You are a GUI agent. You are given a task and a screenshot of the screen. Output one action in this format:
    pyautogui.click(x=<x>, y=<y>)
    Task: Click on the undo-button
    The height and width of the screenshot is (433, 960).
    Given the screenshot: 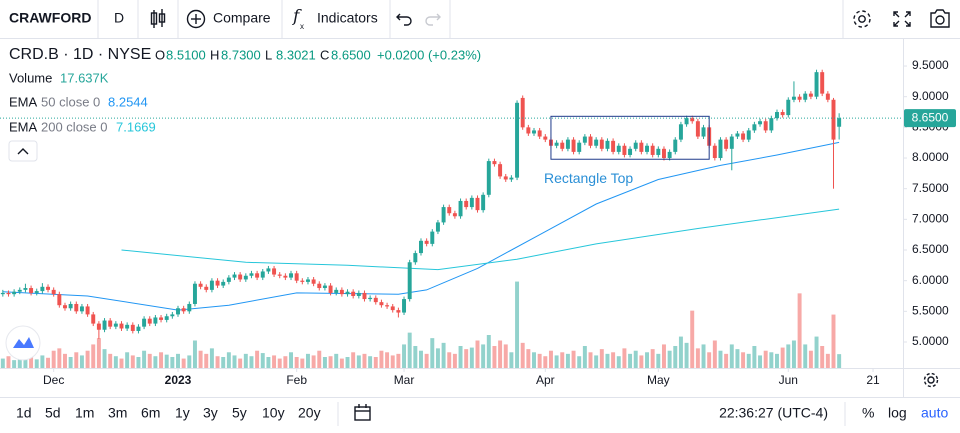 What is the action you would take?
    pyautogui.click(x=404, y=19)
    